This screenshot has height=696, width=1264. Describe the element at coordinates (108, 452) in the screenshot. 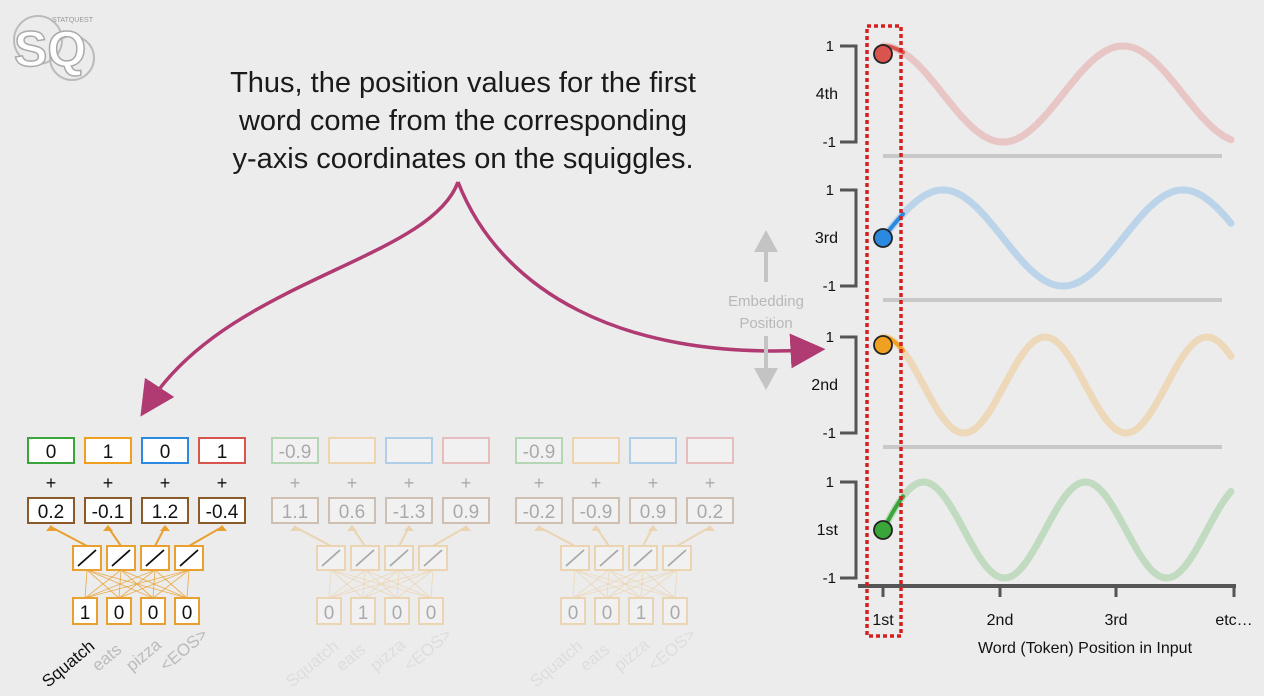

I see `position-value: 1` at that location.